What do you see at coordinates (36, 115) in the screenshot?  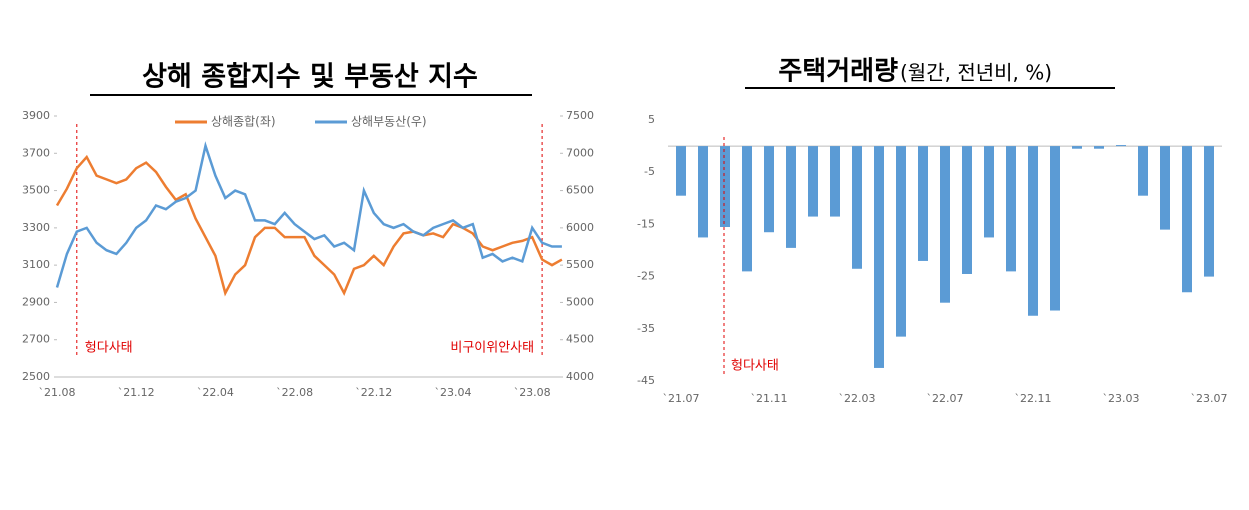 I see `y-tick-label: 3900` at bounding box center [36, 115].